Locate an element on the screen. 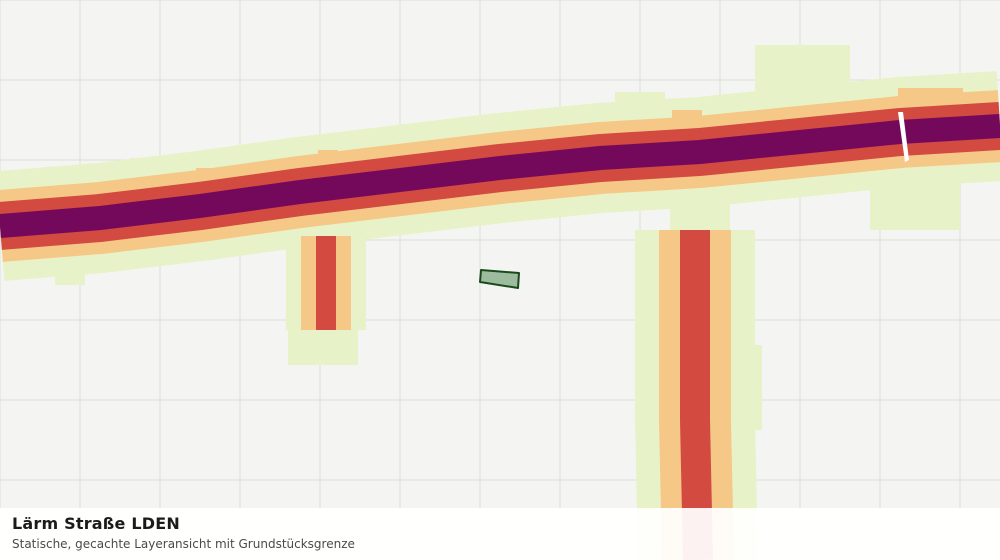  layer-title: Lärm Straße LDEN is located at coordinates (96, 523).